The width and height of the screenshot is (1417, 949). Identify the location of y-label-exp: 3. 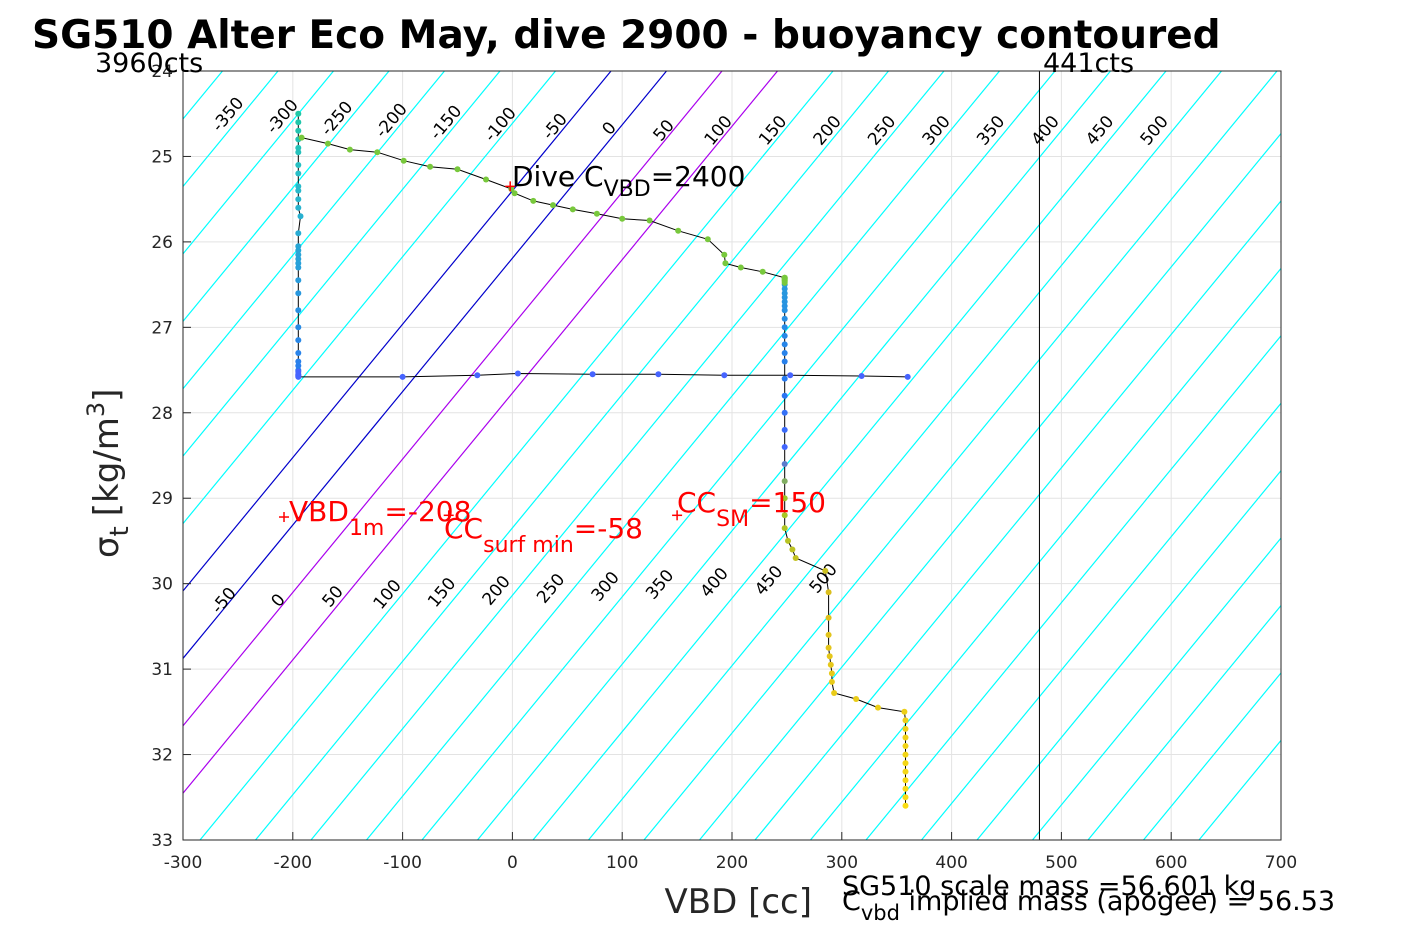
(96, 409).